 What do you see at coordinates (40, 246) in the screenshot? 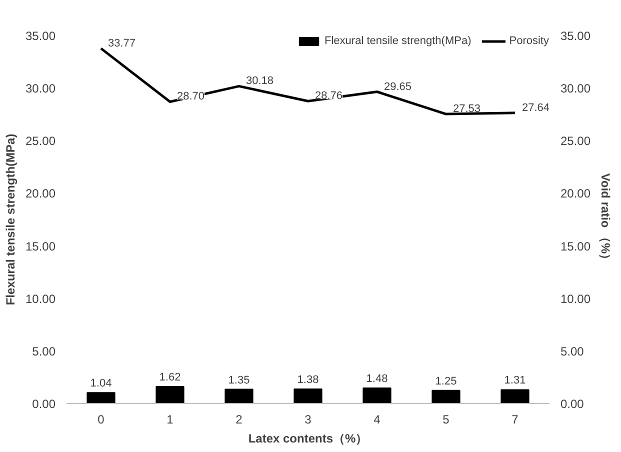
I see `y-tick-label: 15.00` at bounding box center [40, 246].